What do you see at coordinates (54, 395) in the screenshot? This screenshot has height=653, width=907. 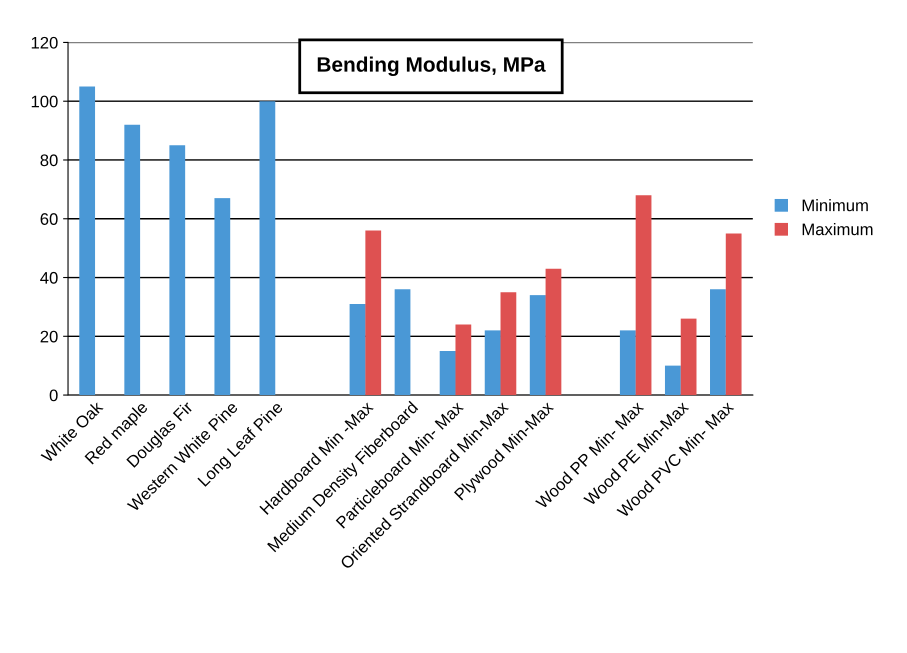 I see `y-tick-label: 0` at bounding box center [54, 395].